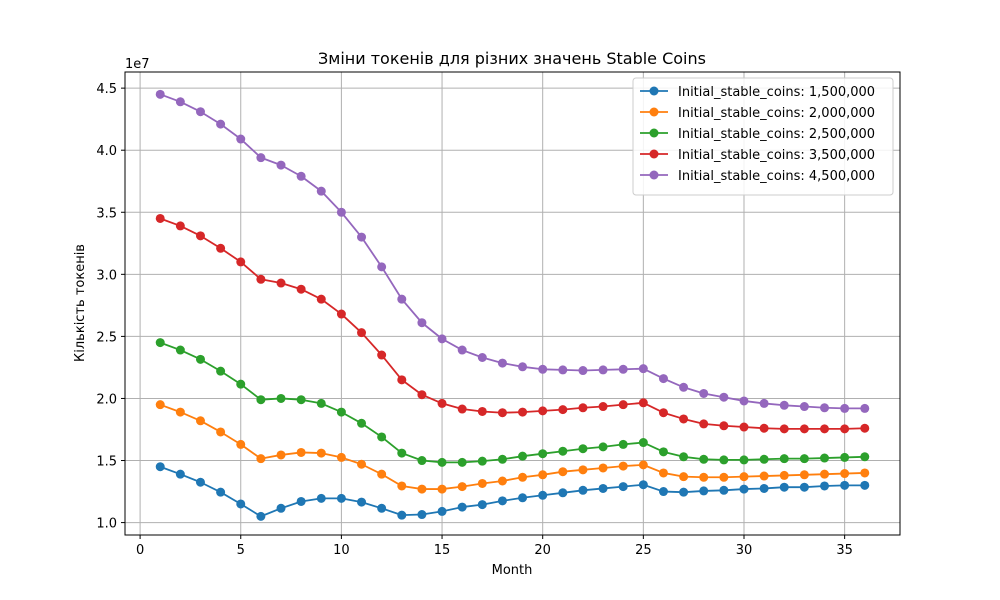  Describe the element at coordinates (512, 570) in the screenshot. I see `x-axis-title: Month` at that location.